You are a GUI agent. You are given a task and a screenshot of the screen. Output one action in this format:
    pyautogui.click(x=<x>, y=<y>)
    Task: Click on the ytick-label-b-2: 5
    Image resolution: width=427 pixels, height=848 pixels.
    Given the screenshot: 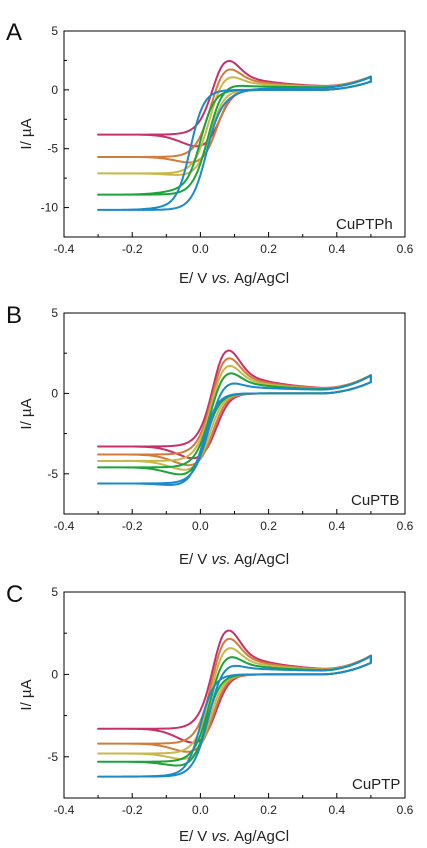 What is the action you would take?
    pyautogui.click(x=54, y=313)
    